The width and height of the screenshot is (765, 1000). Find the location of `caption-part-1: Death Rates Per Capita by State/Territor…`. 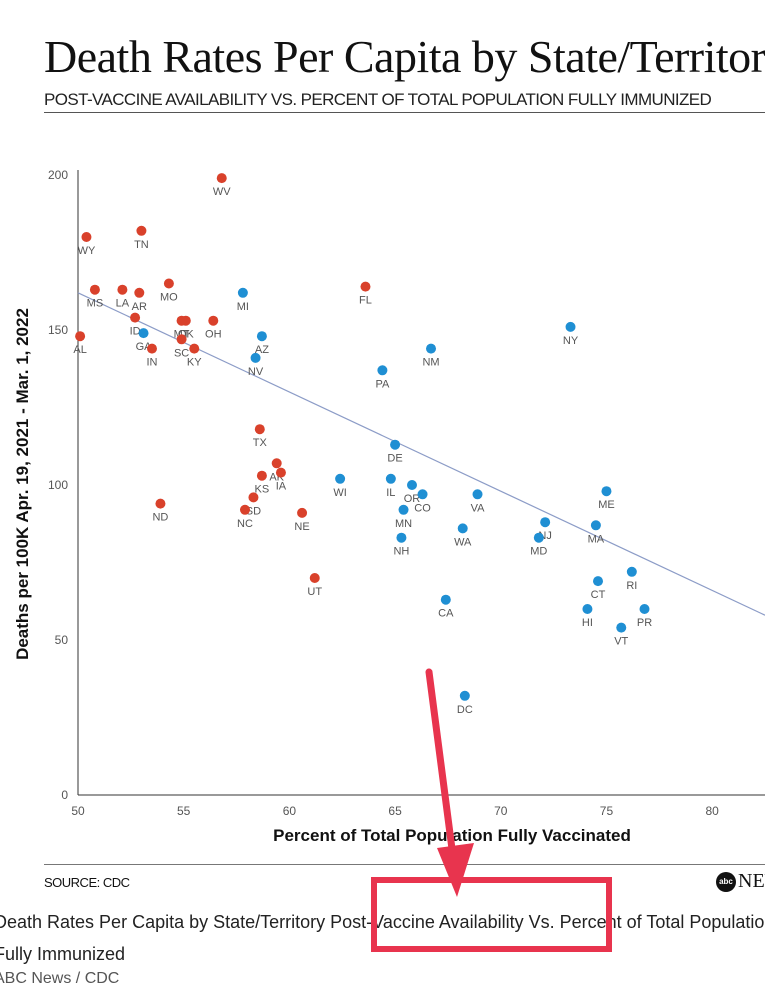

caption-part-1: Death Rates Per Capita by State/Territor… is located at coordinates (165, 922).